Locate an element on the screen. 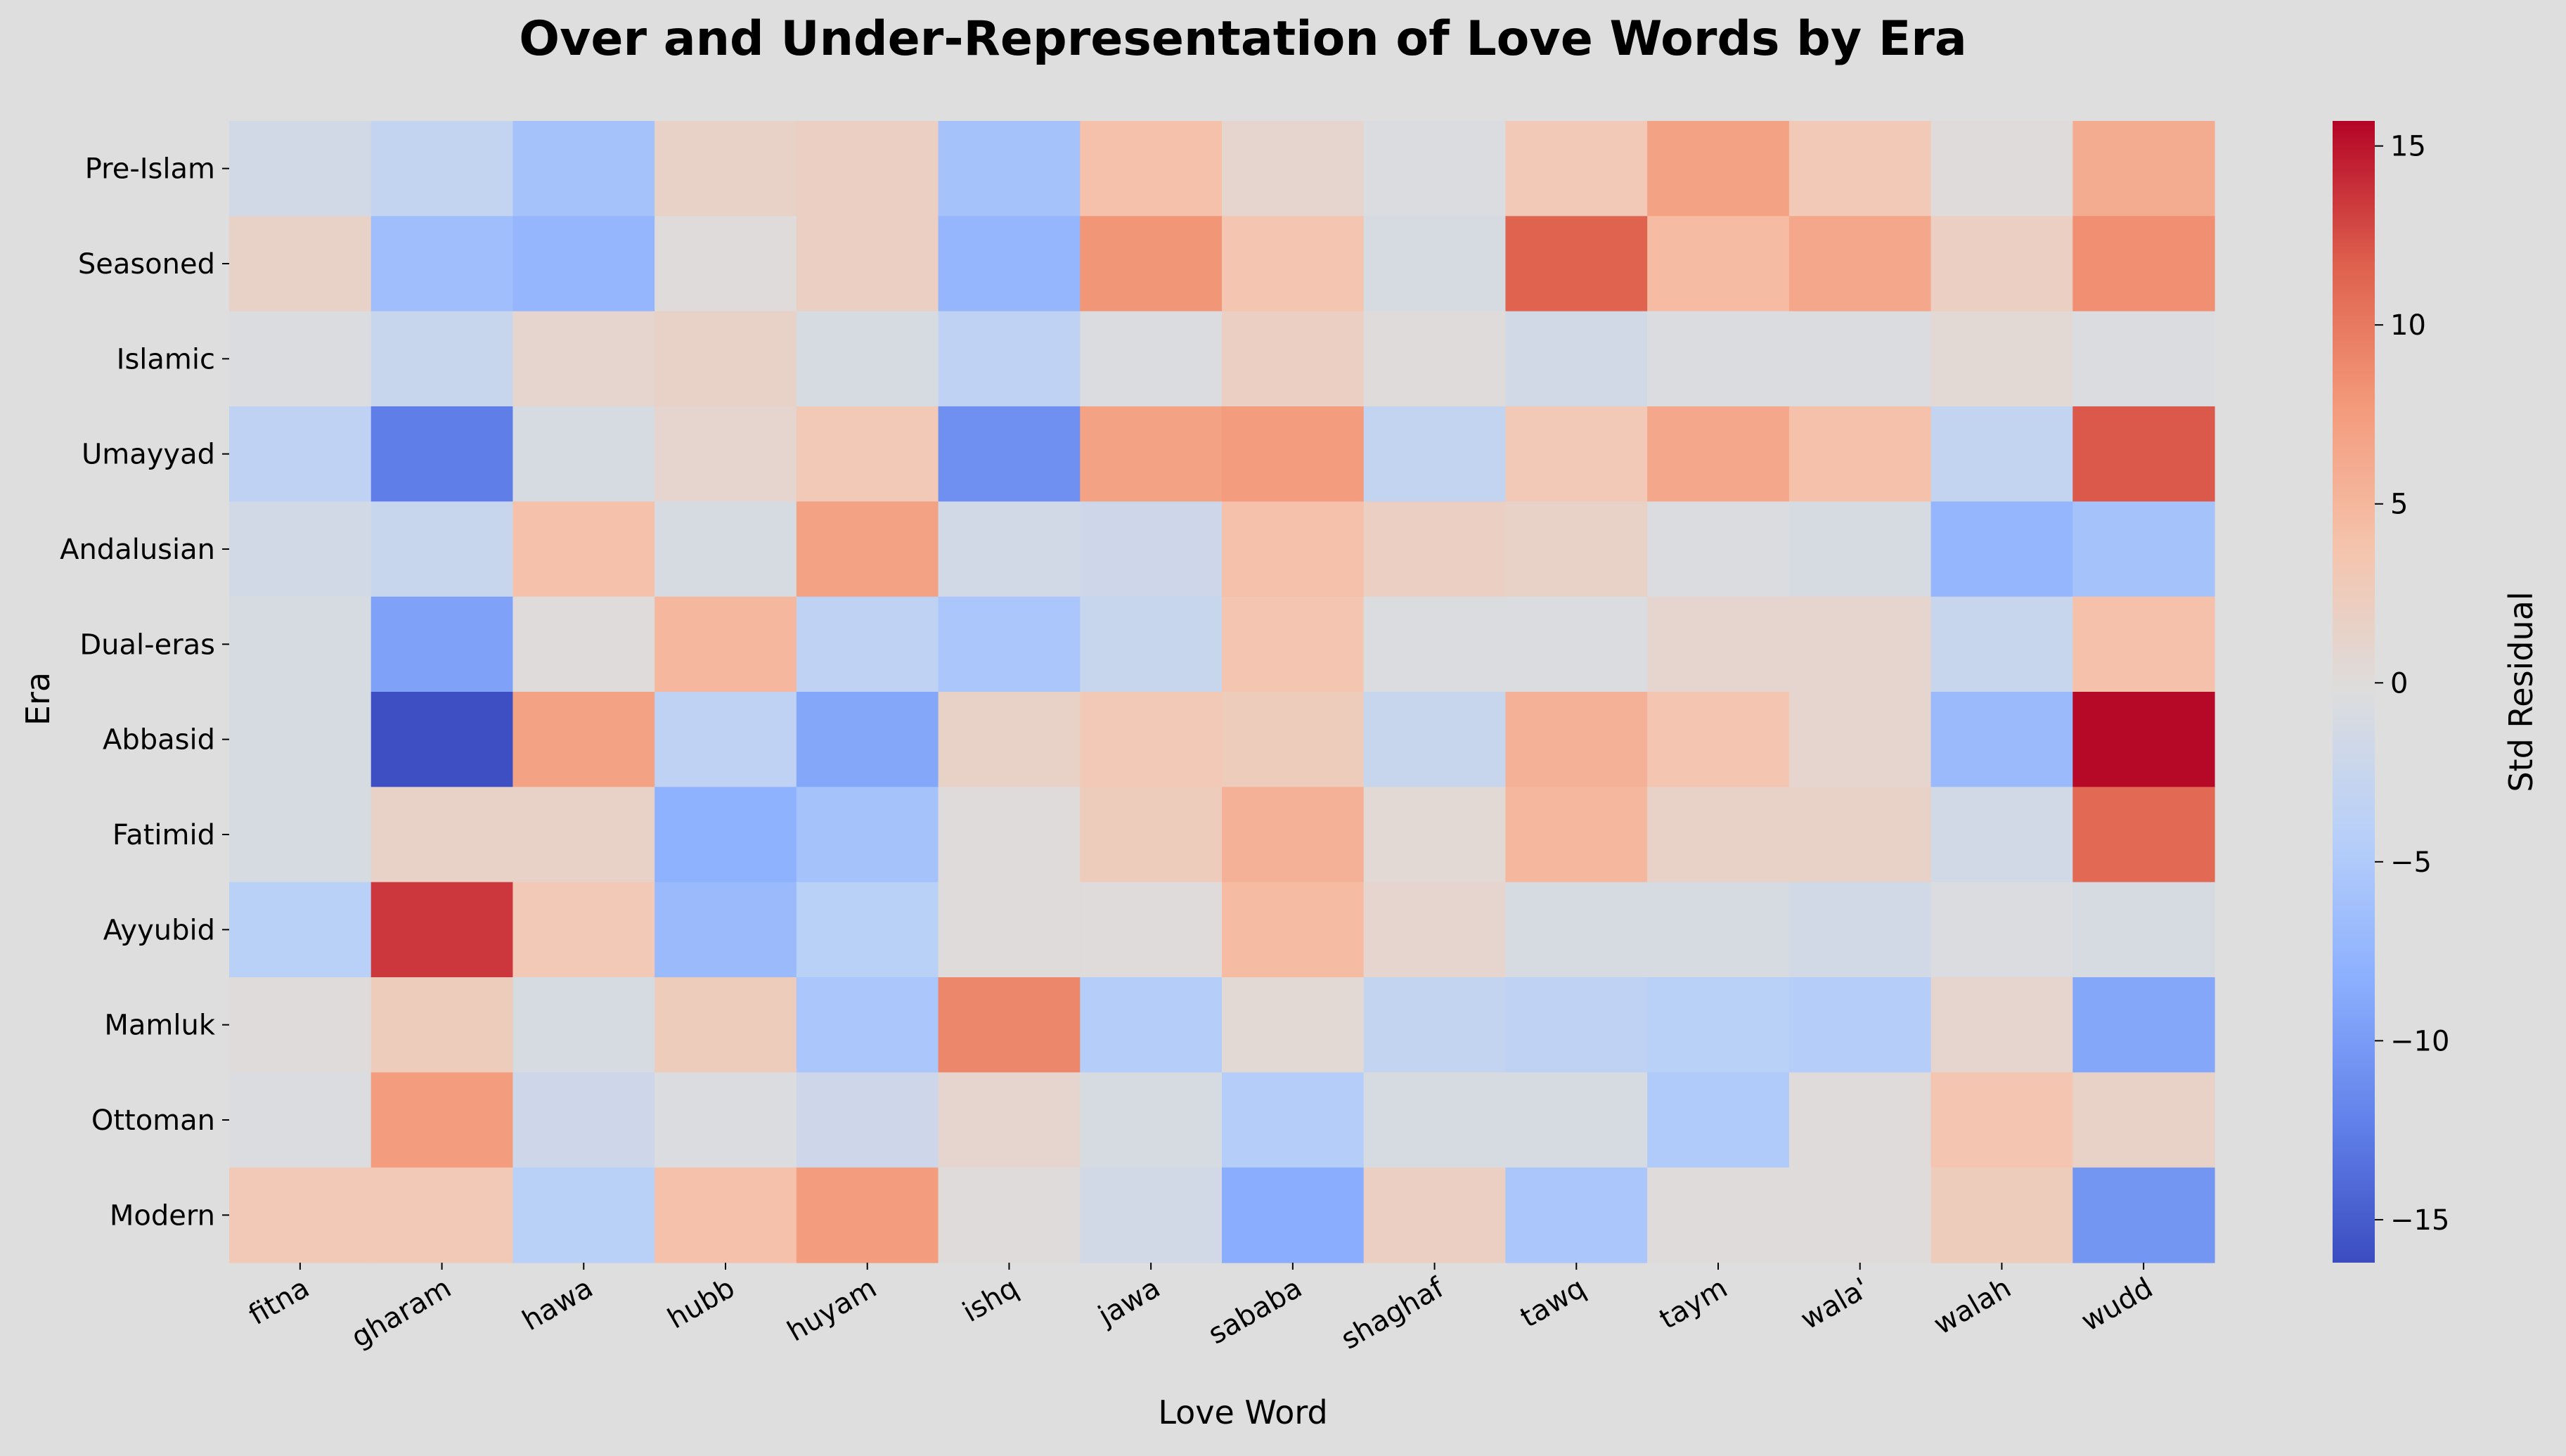  y-axis-label: Era is located at coordinates (38, 699).